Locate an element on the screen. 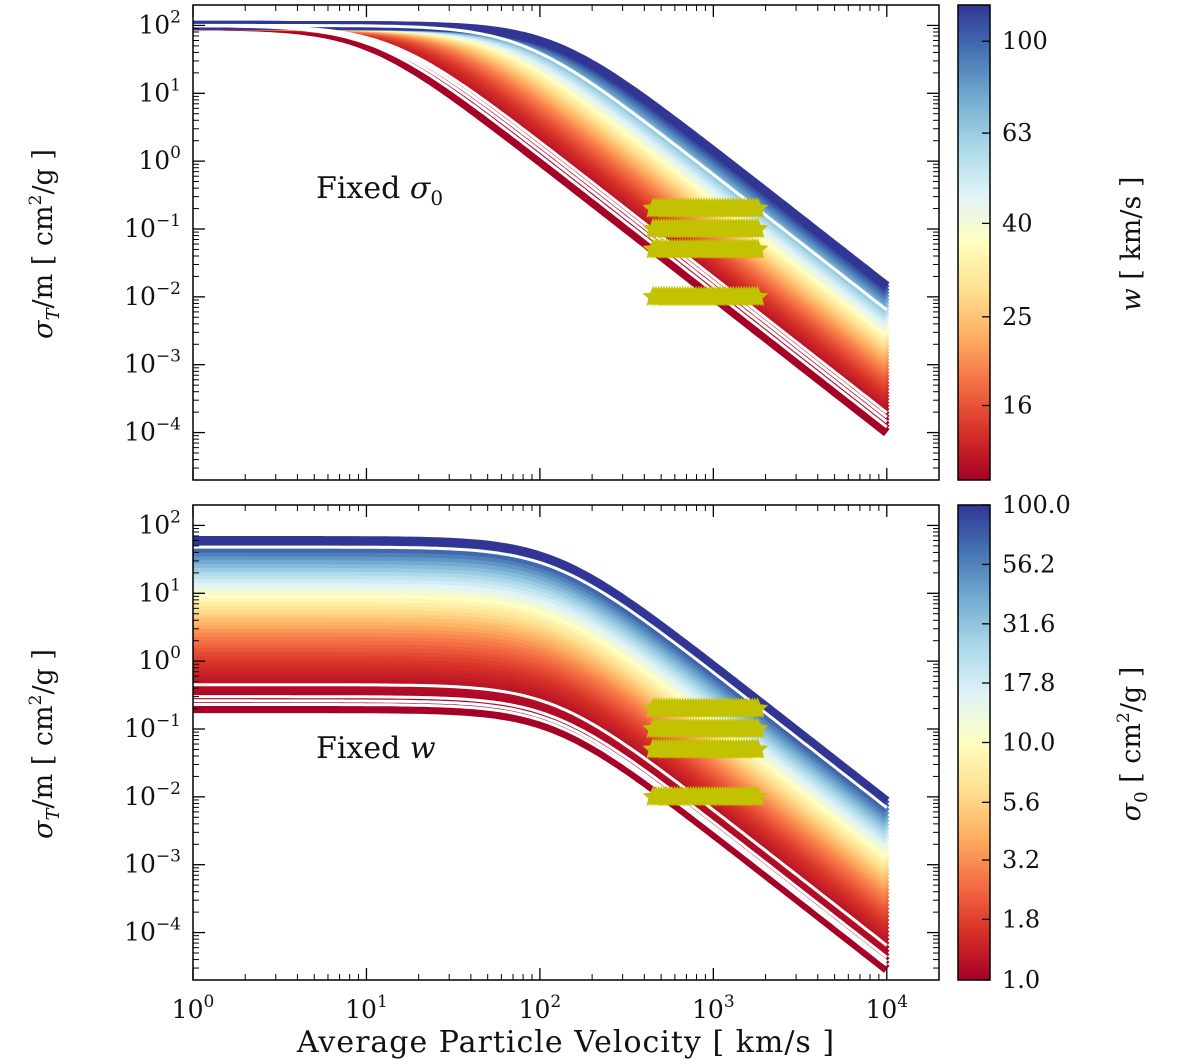  annotation: Fixed σ0 is located at coordinates (379, 190).